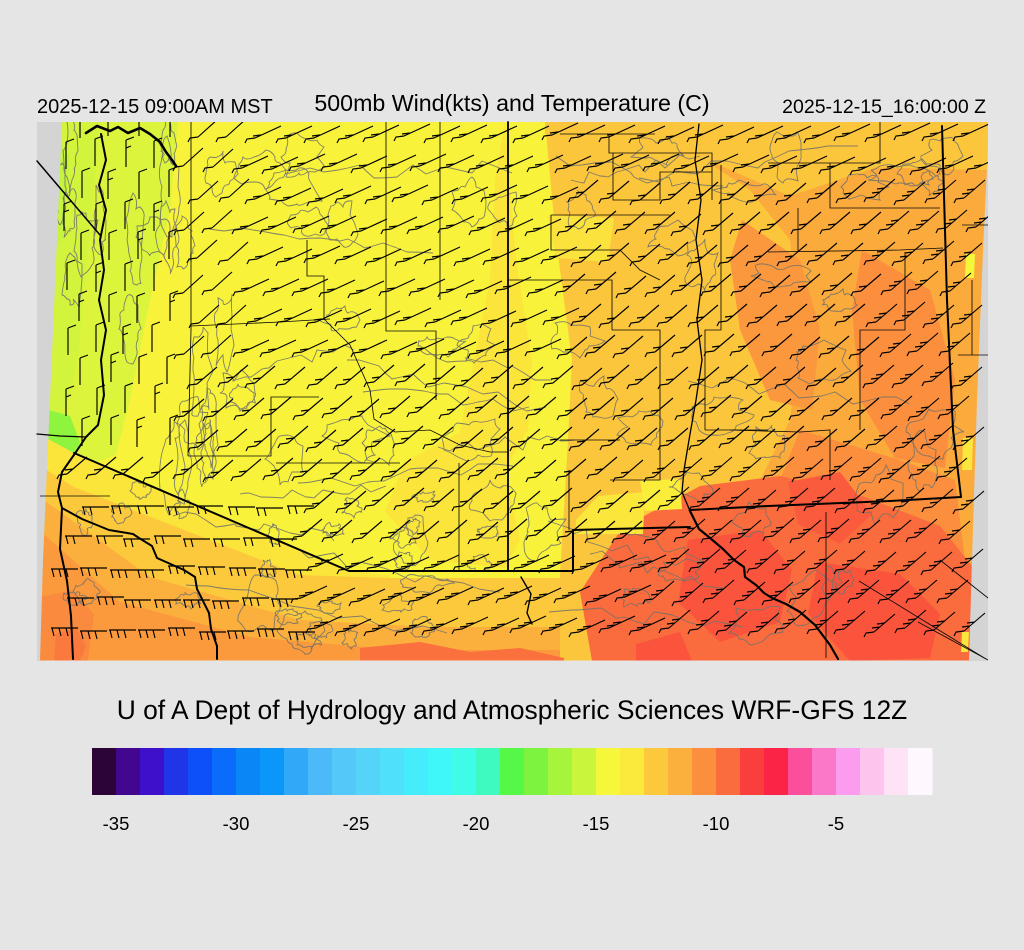 This screenshot has height=950, width=1024. Describe the element at coordinates (511, 103) in the screenshot. I see `svg-text:500mb Wind(kts) and Temperatur: 500mb Wind(kts) and Temperature (C)` at that location.